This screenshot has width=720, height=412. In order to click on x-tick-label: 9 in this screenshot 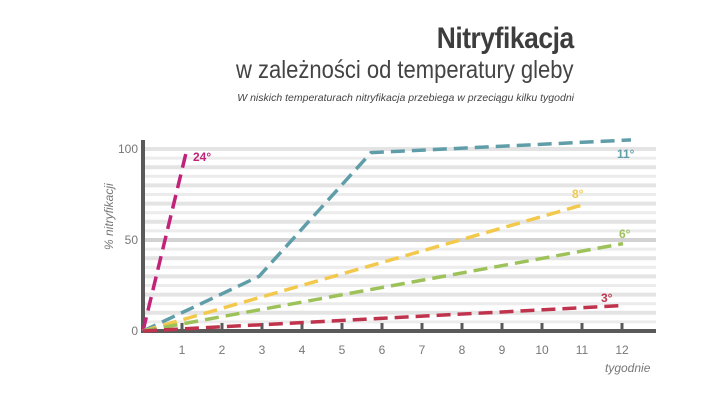, I will do `click(502, 350)`.